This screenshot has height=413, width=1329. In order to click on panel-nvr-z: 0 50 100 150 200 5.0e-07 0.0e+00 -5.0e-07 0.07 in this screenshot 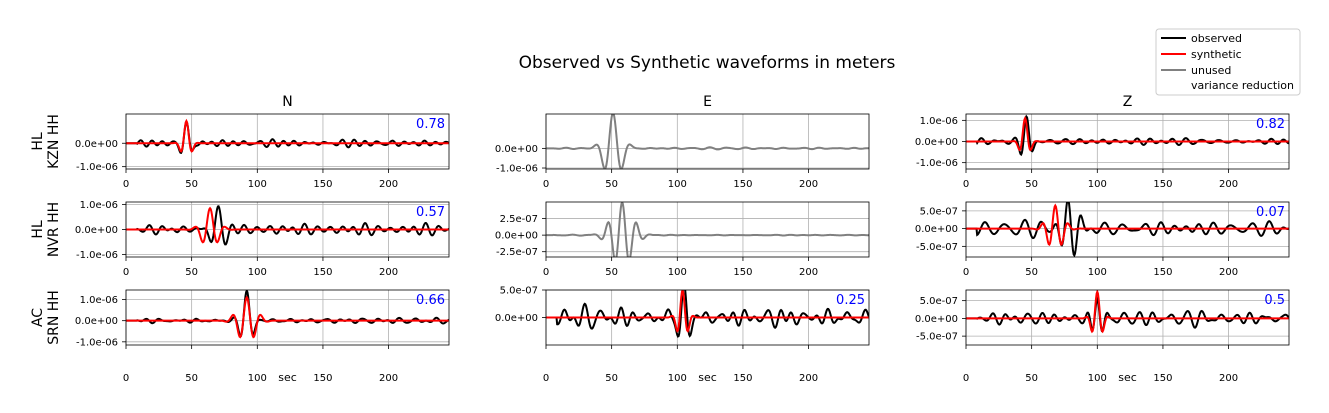, I will do `click(1102, 239)`.